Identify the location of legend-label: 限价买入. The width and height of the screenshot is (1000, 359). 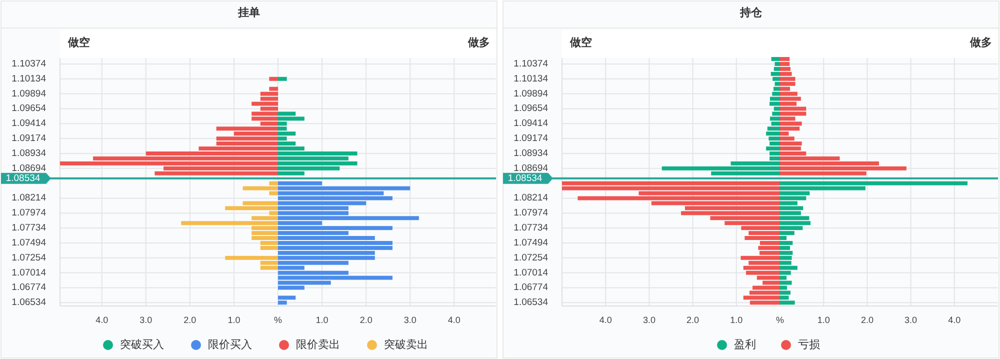
(230, 344).